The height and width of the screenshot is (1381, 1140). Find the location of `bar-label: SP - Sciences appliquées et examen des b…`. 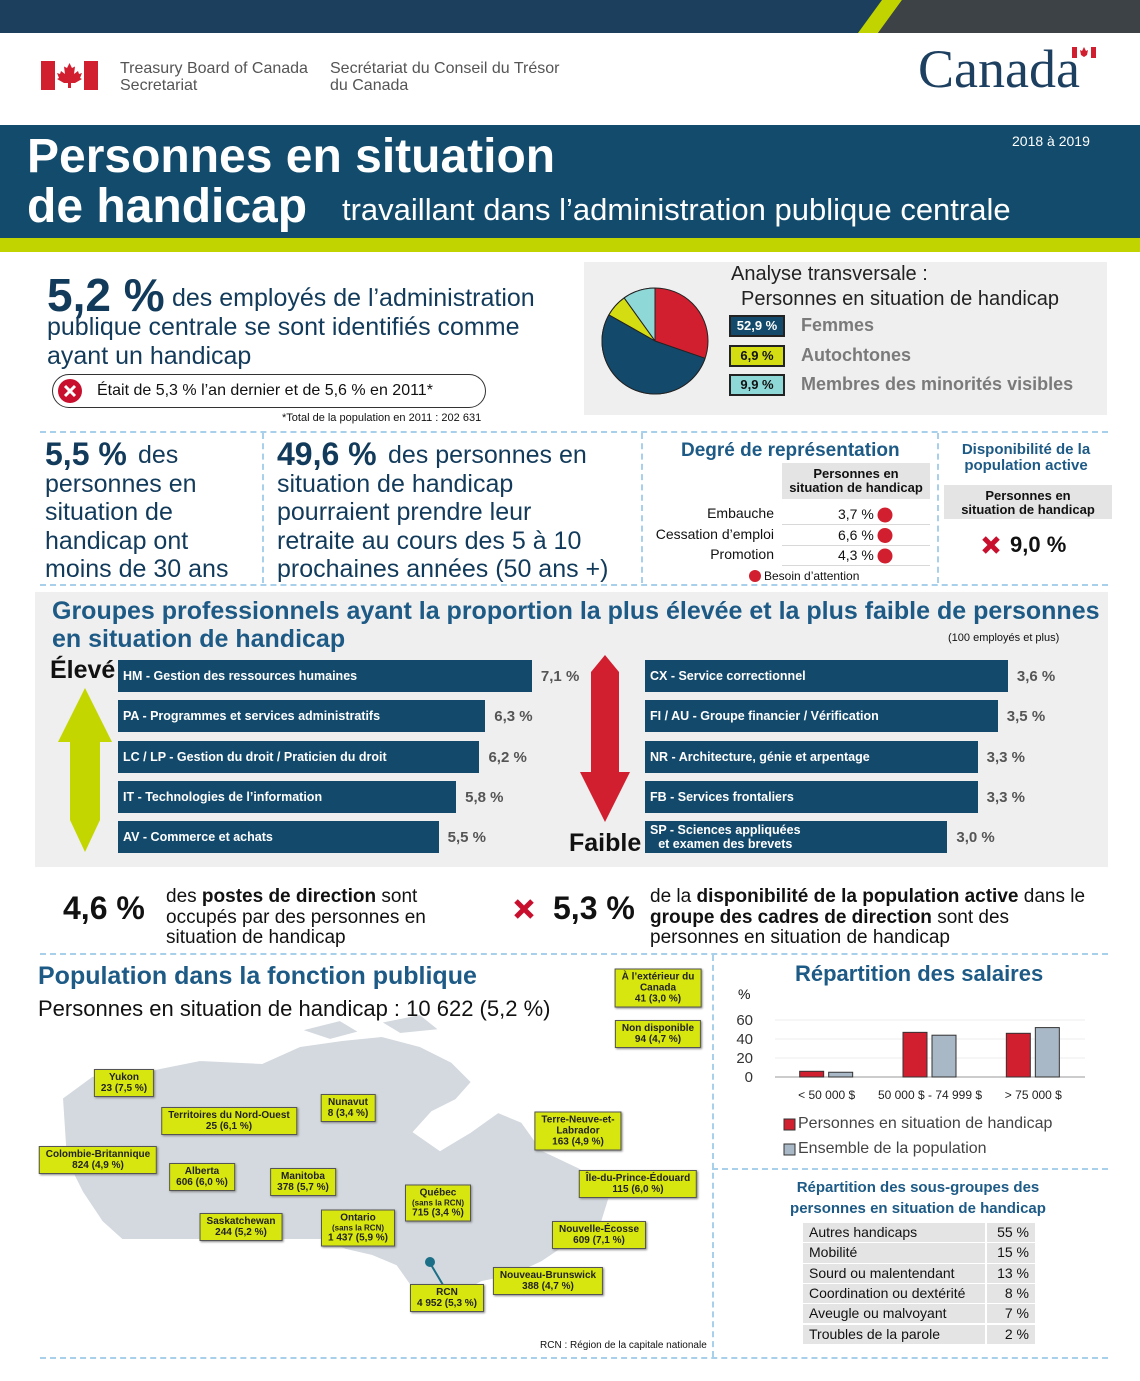

bar-label: SP - Sciences appliquées et examen des b… is located at coordinates (725, 837).